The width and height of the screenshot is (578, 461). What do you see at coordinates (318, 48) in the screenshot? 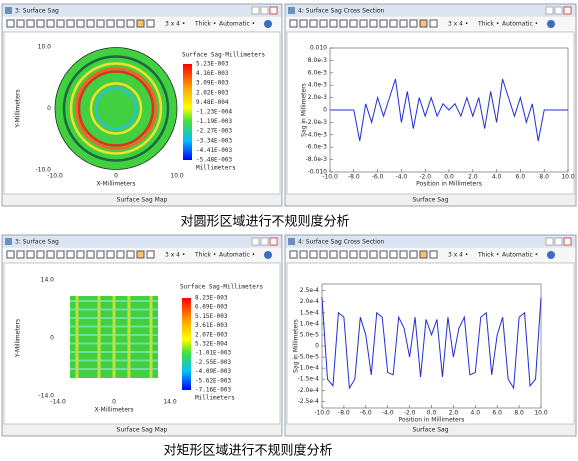
I see `y-tick-label: 0.010` at bounding box center [318, 48].